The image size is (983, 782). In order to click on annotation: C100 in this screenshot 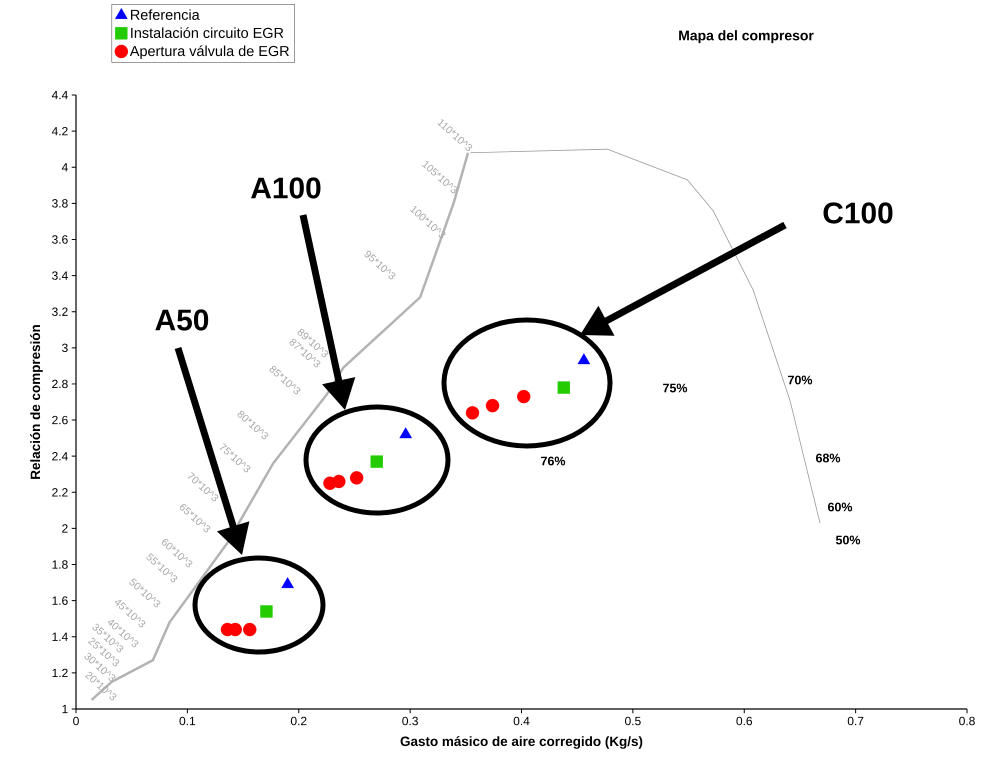, I will do `click(858, 213)`.